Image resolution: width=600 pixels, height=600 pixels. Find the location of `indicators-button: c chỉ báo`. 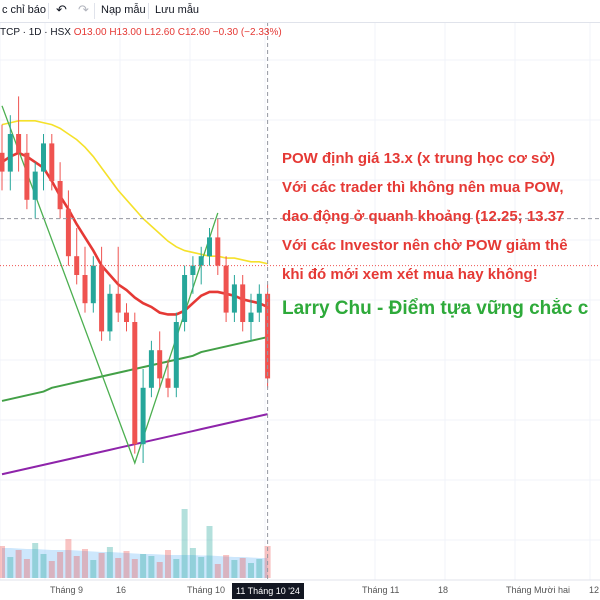

indicators-button: c chỉ báo is located at coordinates (24, 10).